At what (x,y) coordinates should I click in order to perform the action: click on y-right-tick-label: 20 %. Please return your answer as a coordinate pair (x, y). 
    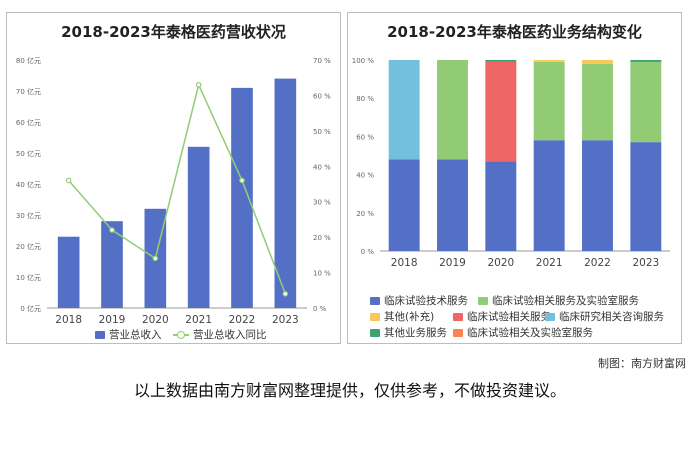
    Looking at the image, I should click on (322, 238).